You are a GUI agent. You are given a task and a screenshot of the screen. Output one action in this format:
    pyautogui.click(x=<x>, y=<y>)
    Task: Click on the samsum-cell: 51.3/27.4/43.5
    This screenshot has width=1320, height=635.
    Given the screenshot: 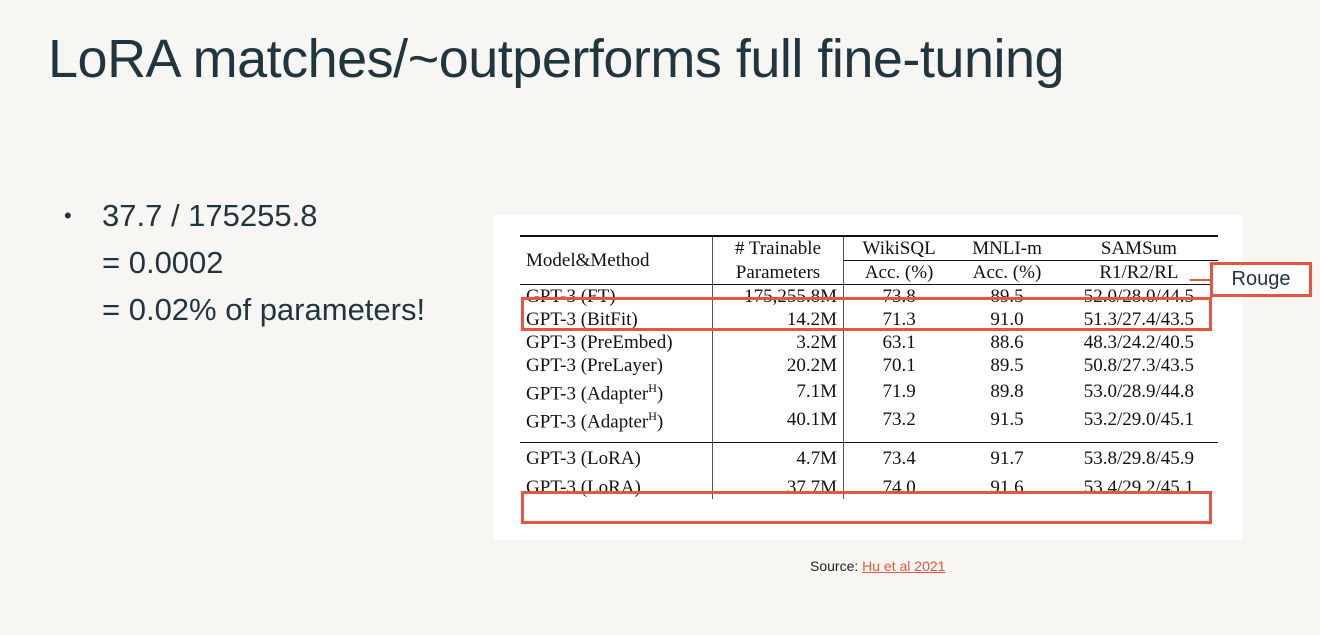 What is the action you would take?
    pyautogui.click(x=1139, y=319)
    